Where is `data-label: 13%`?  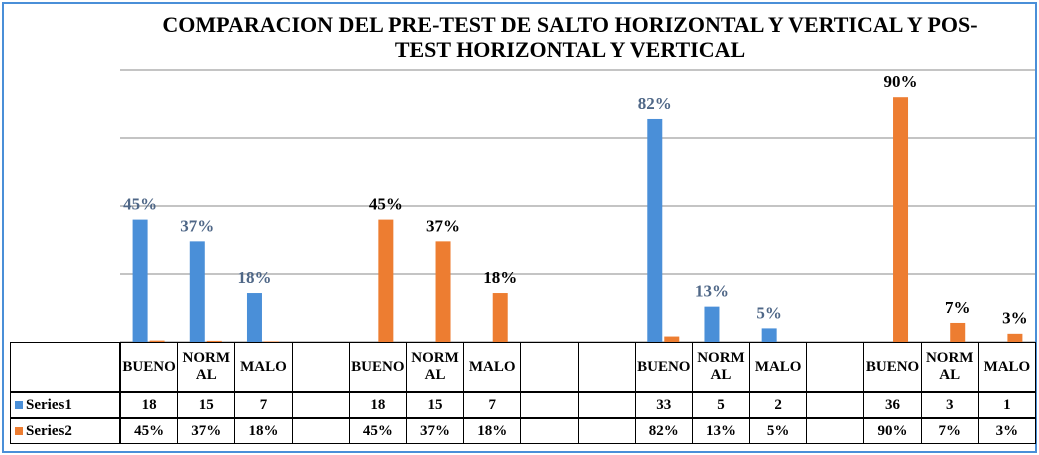
data-label: 13% is located at coordinates (712, 291).